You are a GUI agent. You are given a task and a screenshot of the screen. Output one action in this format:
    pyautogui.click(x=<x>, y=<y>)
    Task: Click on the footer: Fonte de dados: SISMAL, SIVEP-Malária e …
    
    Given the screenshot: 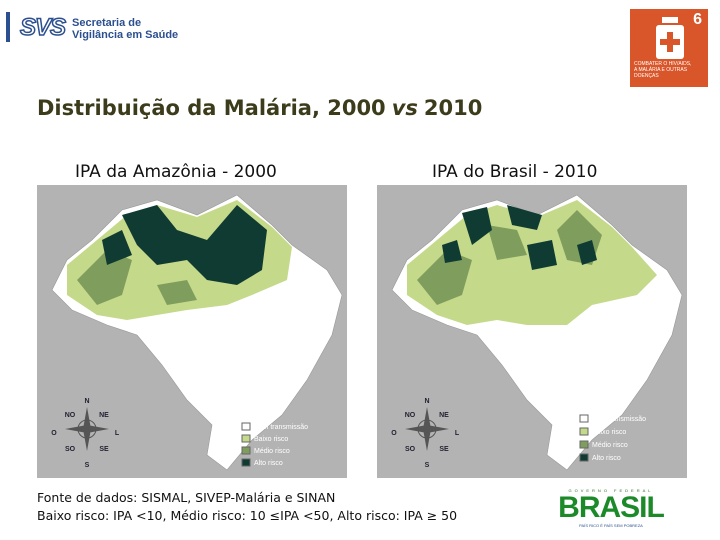 What is the action you would take?
    pyautogui.click(x=247, y=507)
    